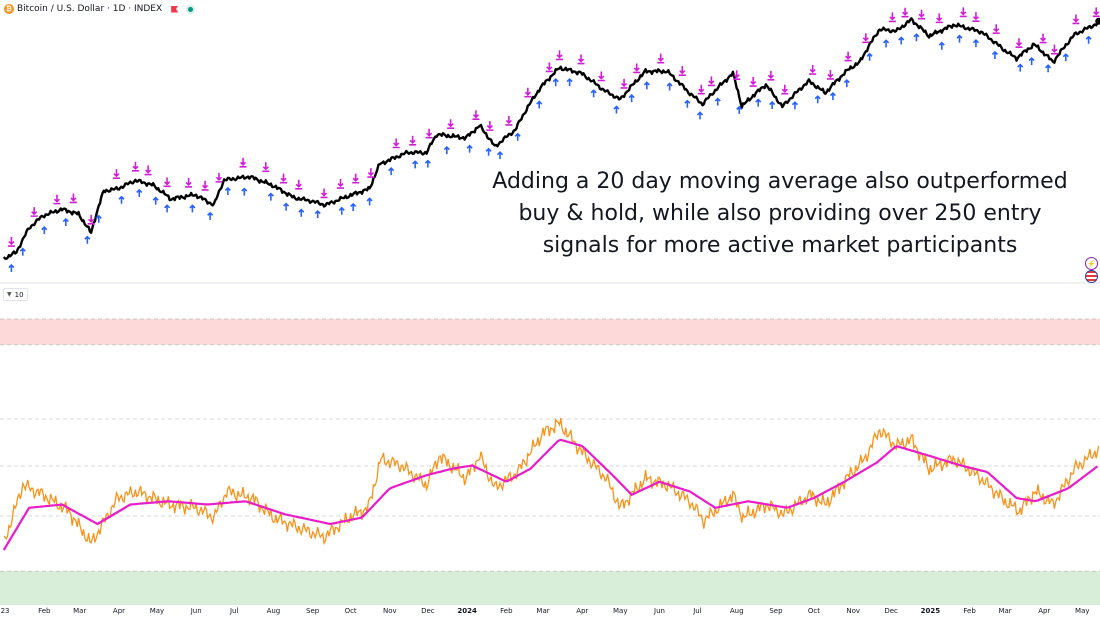  I want to click on symbol-header: ₿ Bitcoin / U.S. Dollar · 1D · INDEX, so click(99, 9).